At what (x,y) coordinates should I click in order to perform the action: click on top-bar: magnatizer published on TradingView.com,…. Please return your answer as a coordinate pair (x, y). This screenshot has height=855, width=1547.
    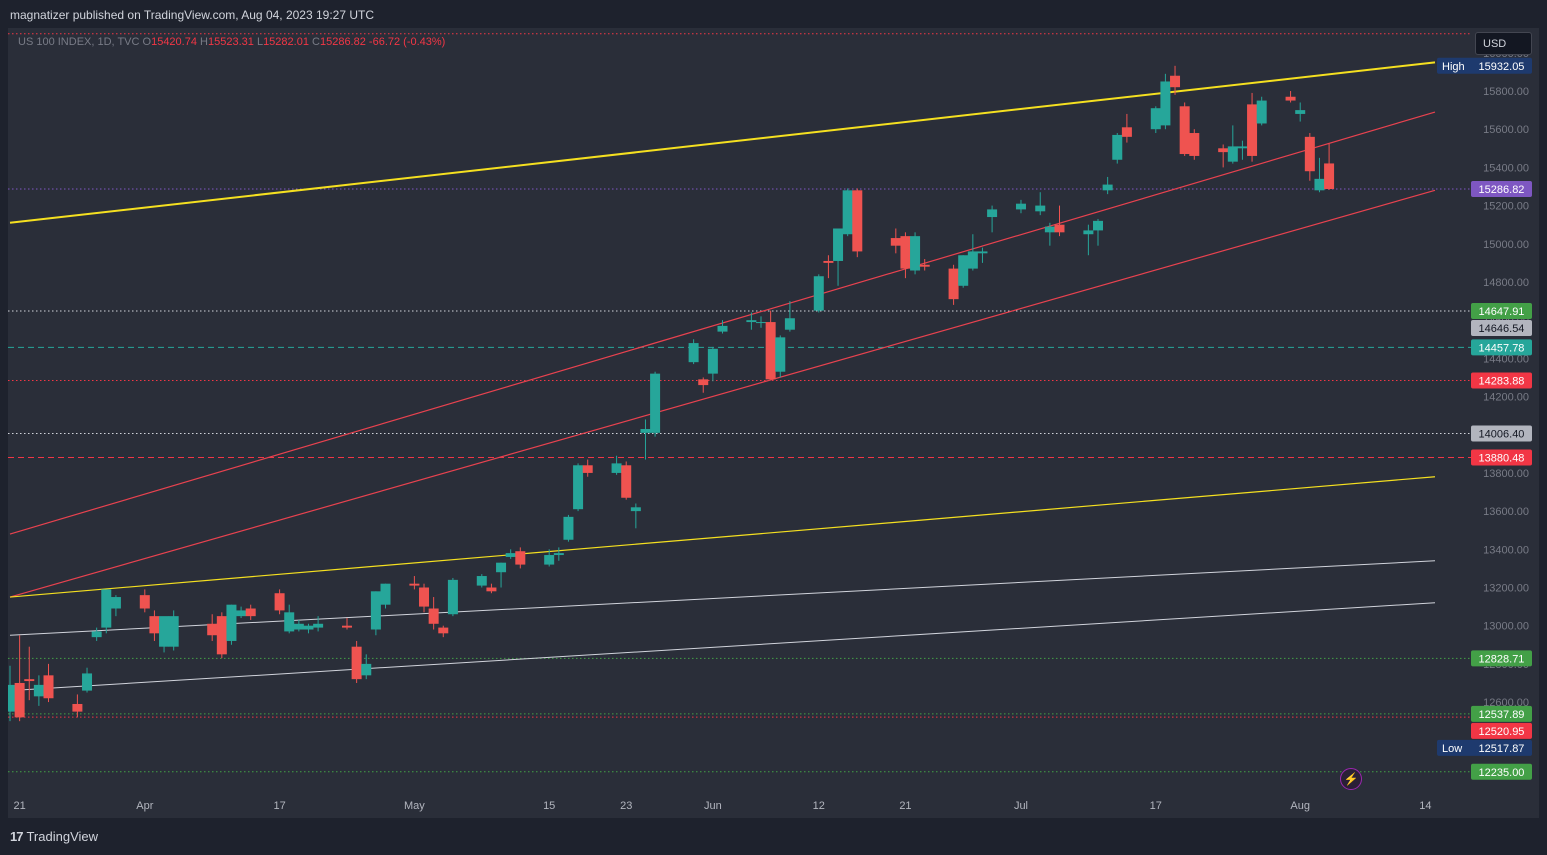
    Looking at the image, I should click on (773, 14).